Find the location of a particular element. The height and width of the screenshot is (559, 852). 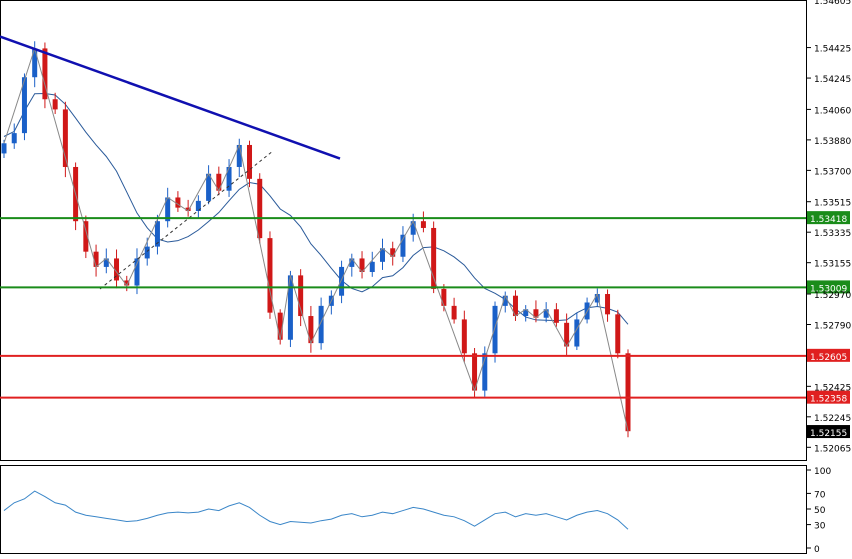

oscillator-axis-label: 30 is located at coordinates (820, 527).